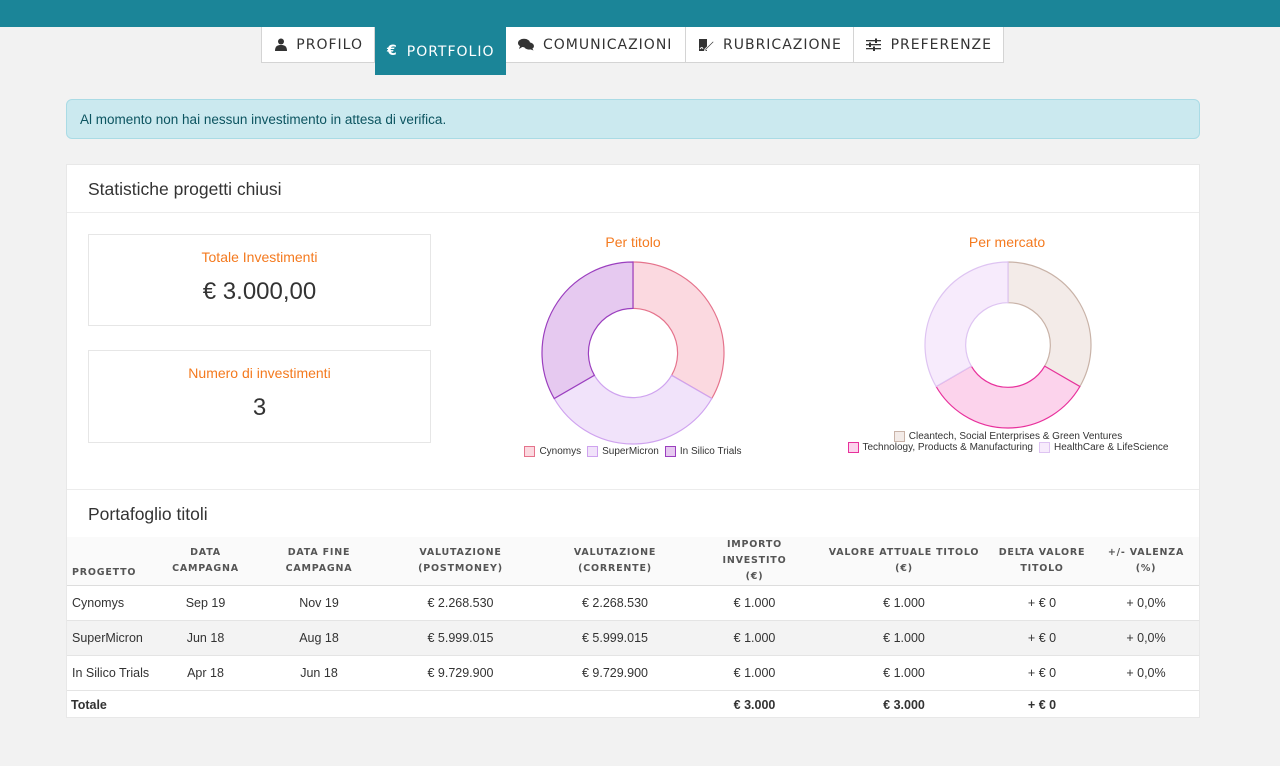 The height and width of the screenshot is (766, 1280). I want to click on cell-valutazione-corrente: € 2.268.530, so click(615, 603).